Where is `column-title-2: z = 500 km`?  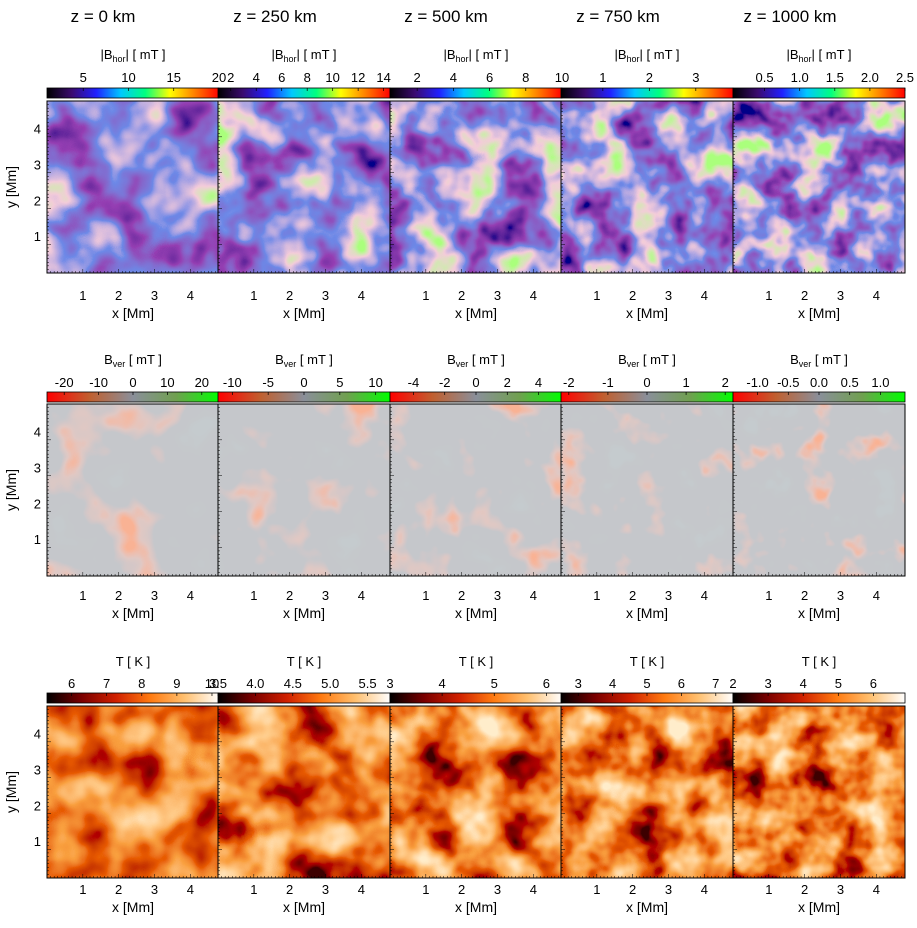 column-title-2: z = 500 km is located at coordinates (446, 16).